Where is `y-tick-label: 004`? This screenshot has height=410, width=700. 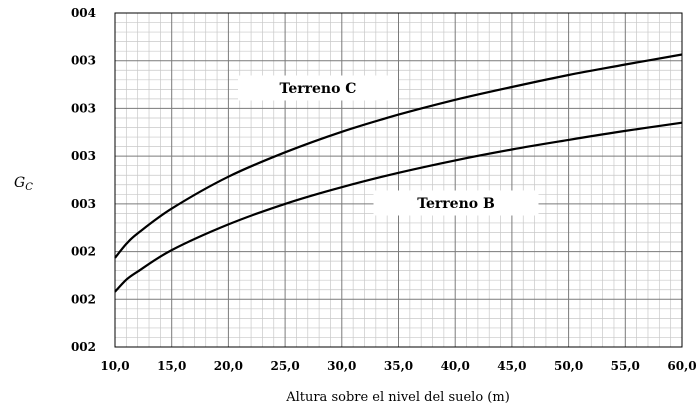
y-tick-label: 004 is located at coordinates (83, 13).